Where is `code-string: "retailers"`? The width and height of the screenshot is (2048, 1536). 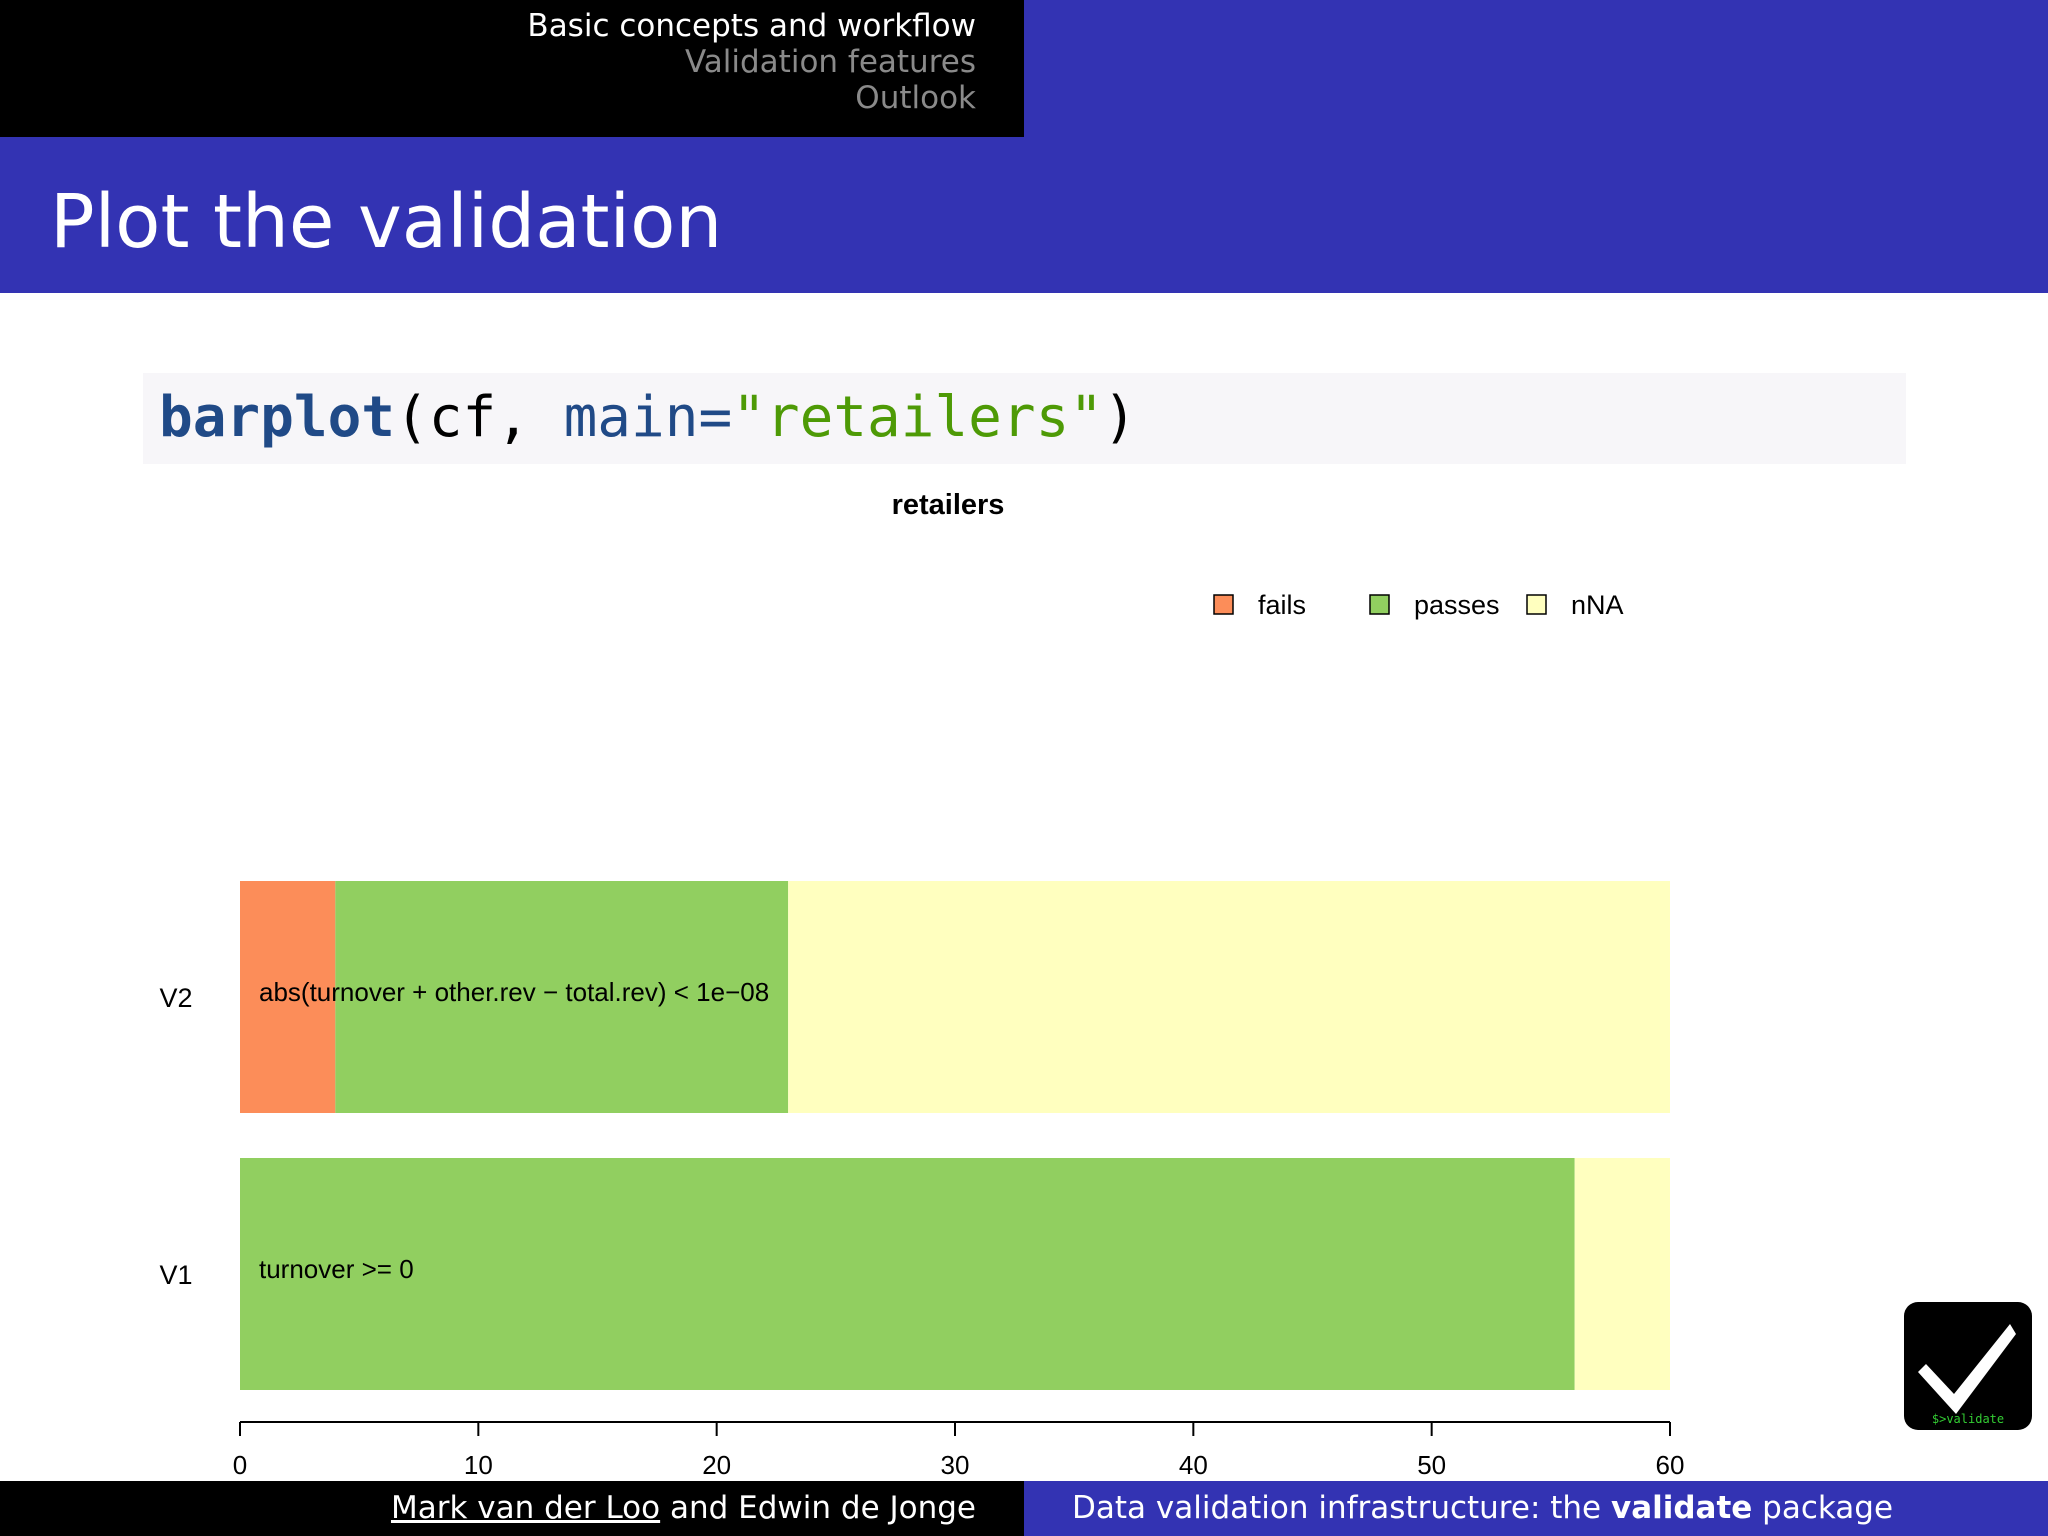 code-string: "retailers" is located at coordinates (918, 417).